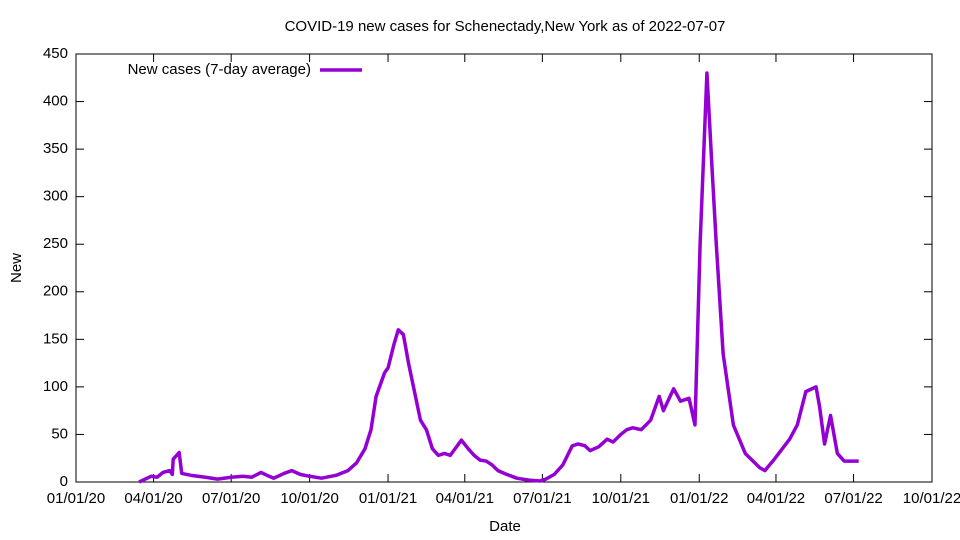 The height and width of the screenshot is (540, 960). What do you see at coordinates (219, 69) in the screenshot?
I see `legend-label: New cases (7-day average)` at bounding box center [219, 69].